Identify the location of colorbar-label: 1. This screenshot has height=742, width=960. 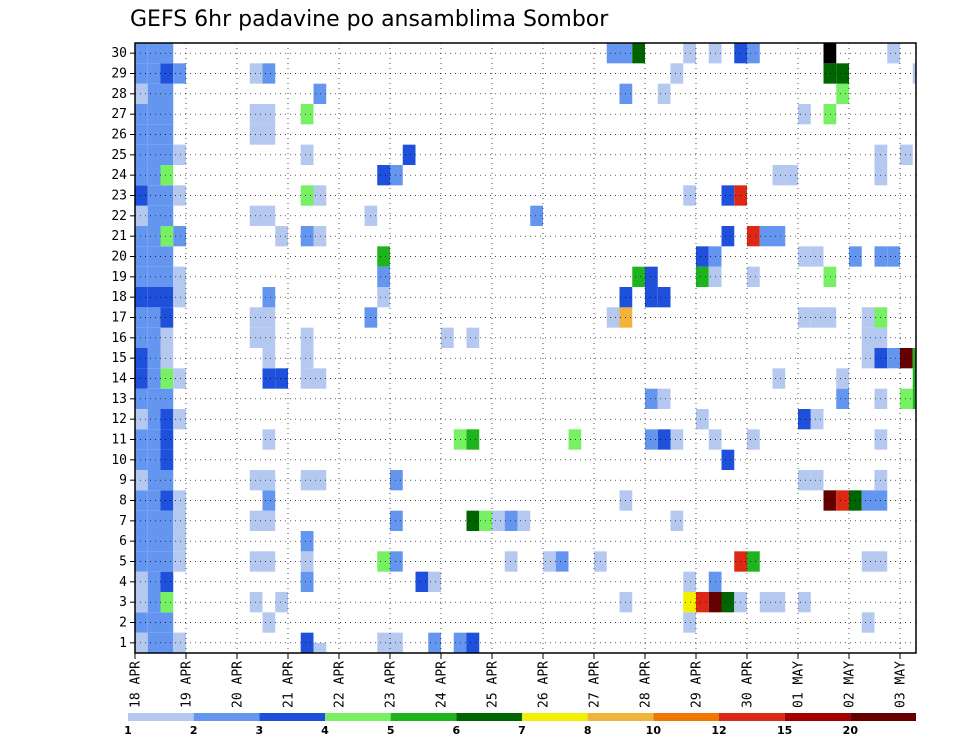
(128, 730).